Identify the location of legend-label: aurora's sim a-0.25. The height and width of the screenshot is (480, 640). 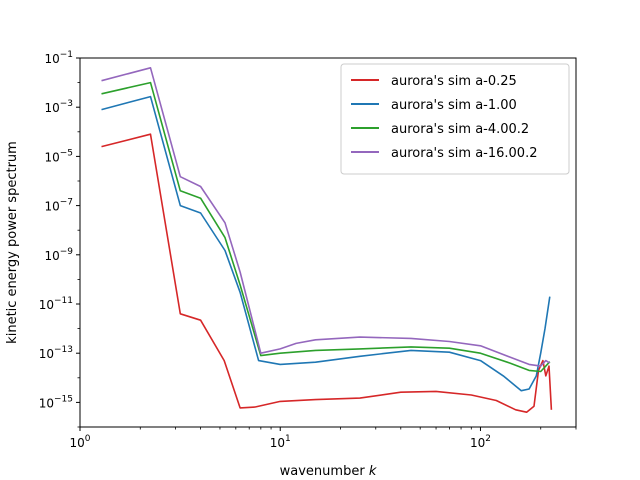
(454, 81).